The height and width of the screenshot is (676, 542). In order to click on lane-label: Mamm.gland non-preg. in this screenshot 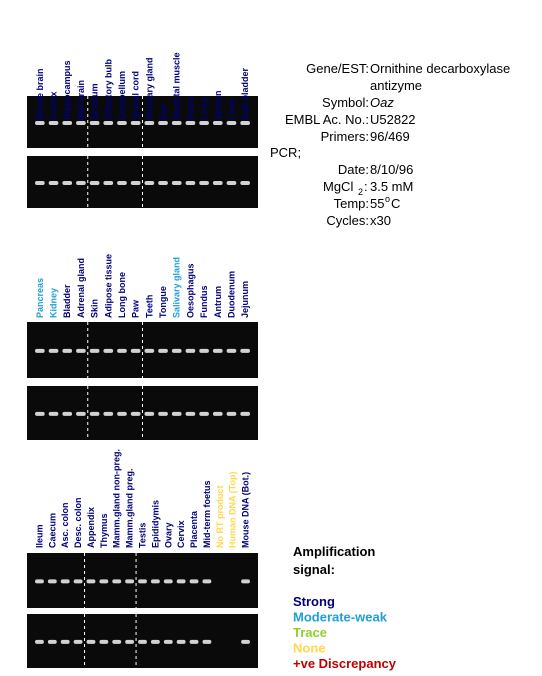, I will do `click(117, 498)`.